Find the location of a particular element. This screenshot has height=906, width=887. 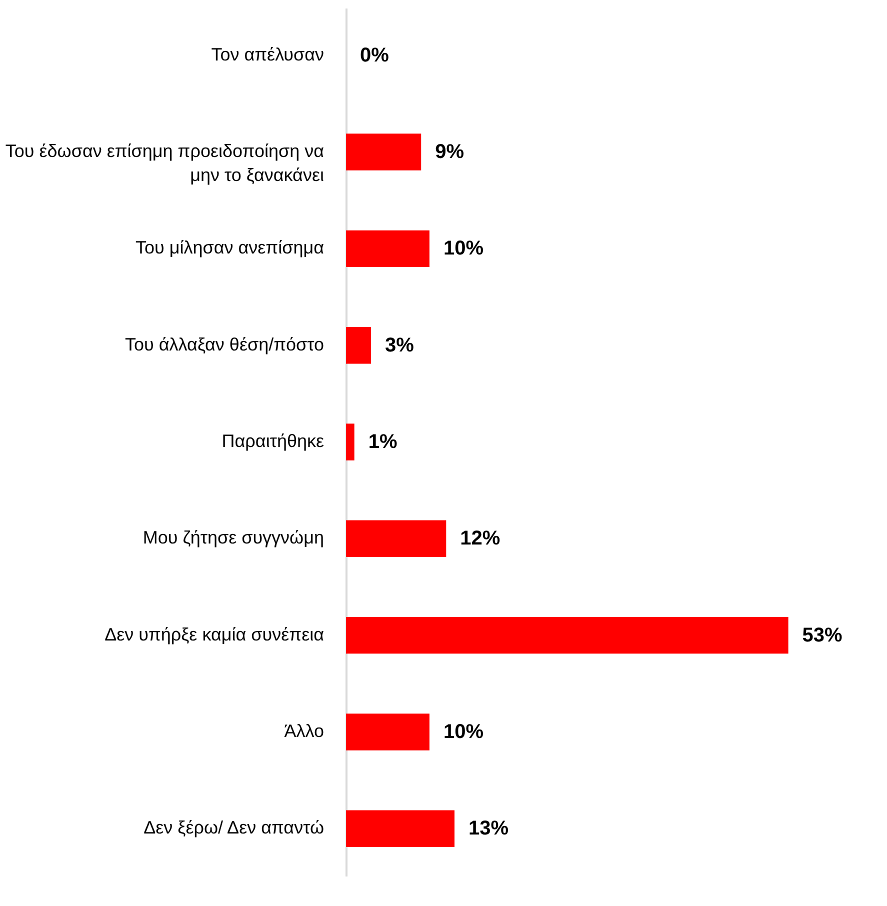

y-tick-label: Δεν υπήρξε καμία συνέπεια is located at coordinates (214, 634).